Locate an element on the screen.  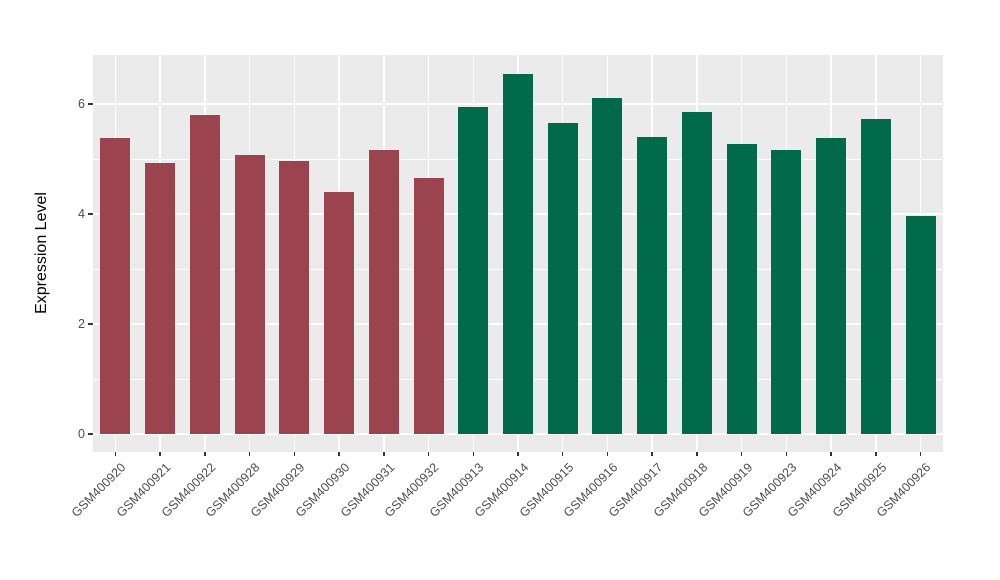
bar-GSM400932 is located at coordinates (428, 306).